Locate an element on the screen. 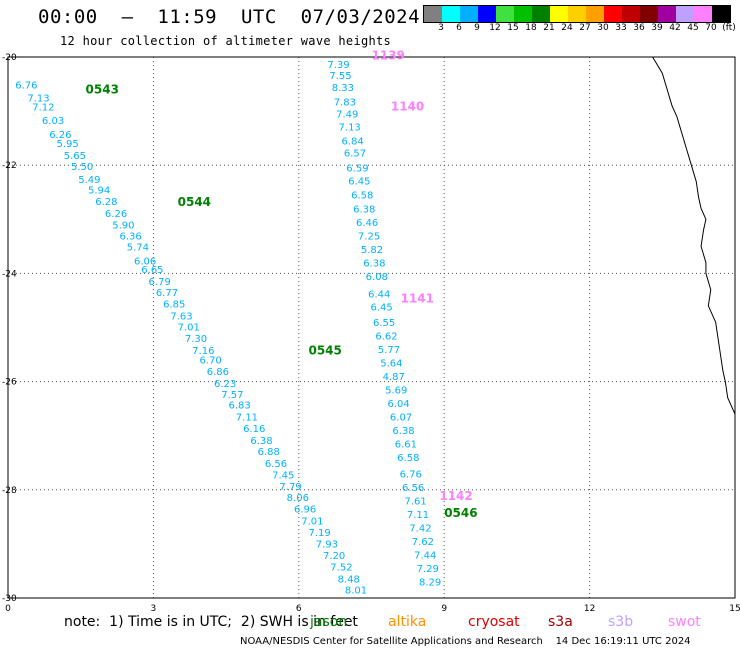 Image resolution: width=740 pixels, height=650 pixels. pass-time-label: 0544 is located at coordinates (194, 202).